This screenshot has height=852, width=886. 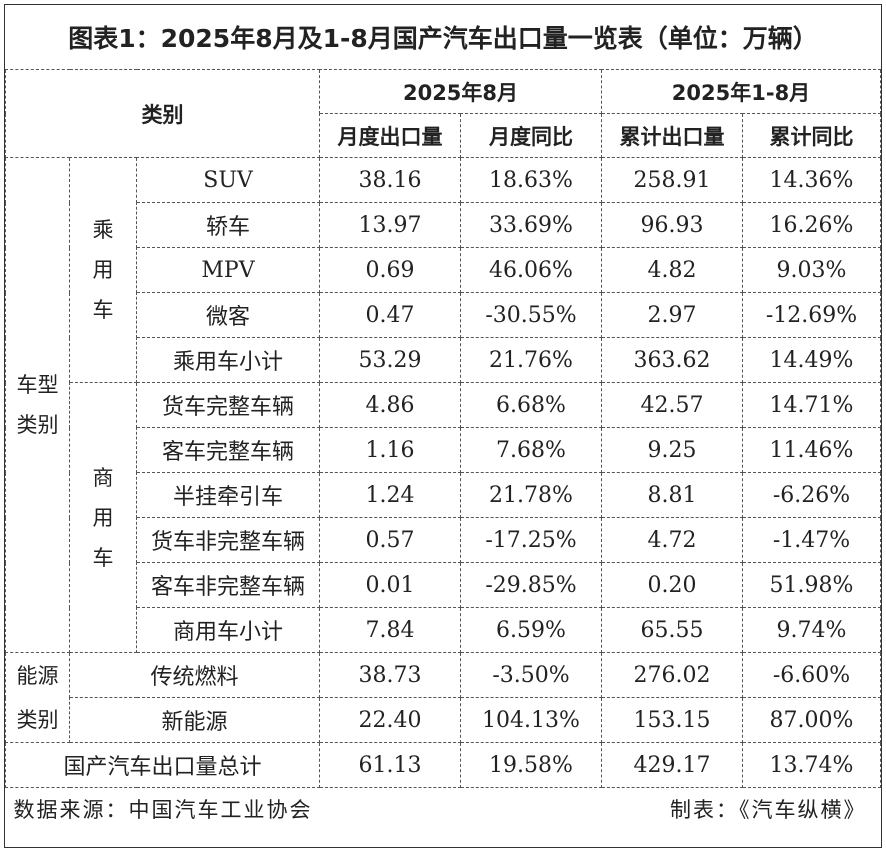 What do you see at coordinates (390, 360) in the screenshot?
I see `row-month-volume: 53.29` at bounding box center [390, 360].